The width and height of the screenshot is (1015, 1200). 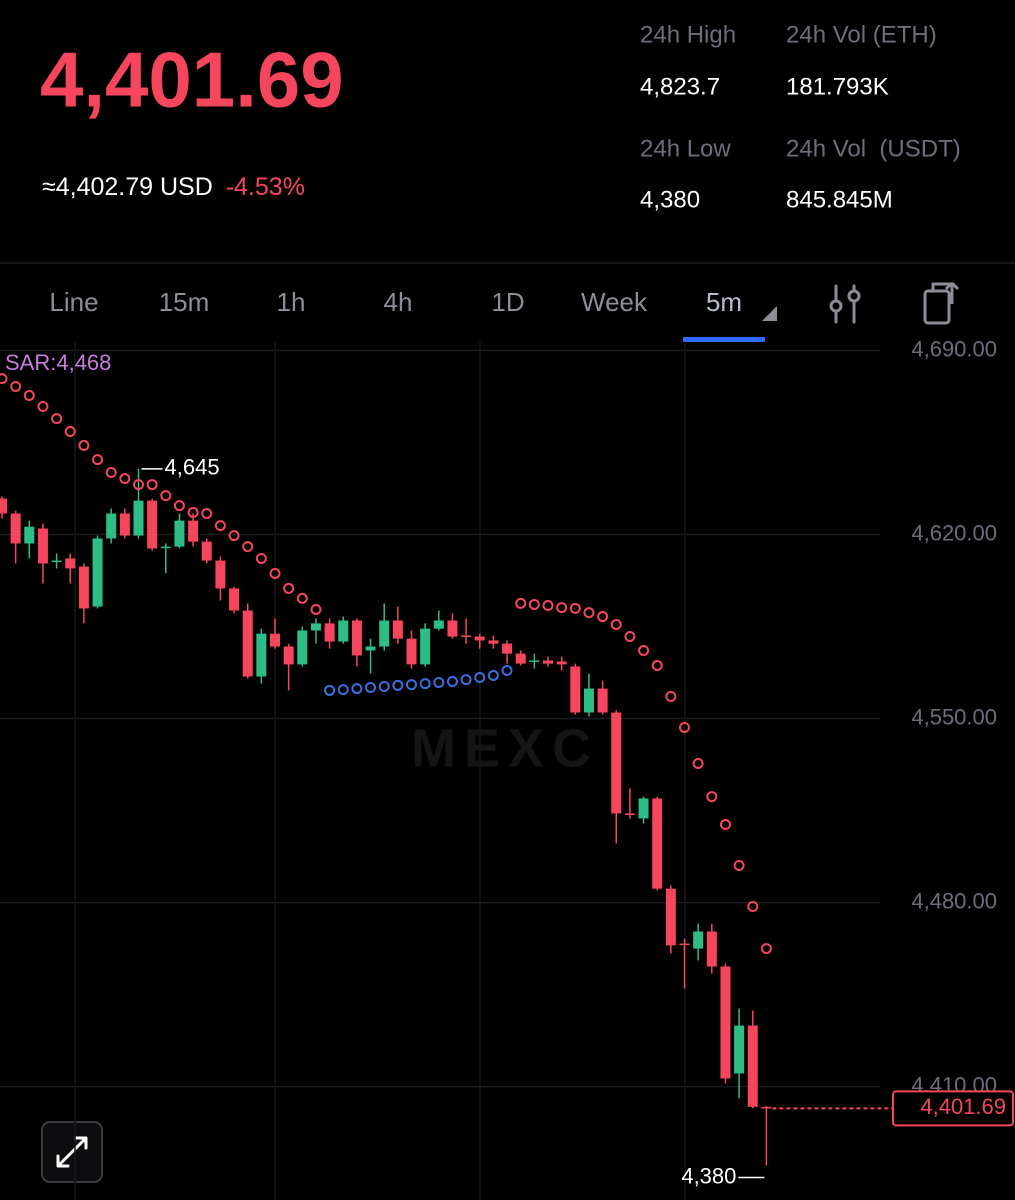 I want to click on stat-label: 24h High, so click(x=688, y=34).